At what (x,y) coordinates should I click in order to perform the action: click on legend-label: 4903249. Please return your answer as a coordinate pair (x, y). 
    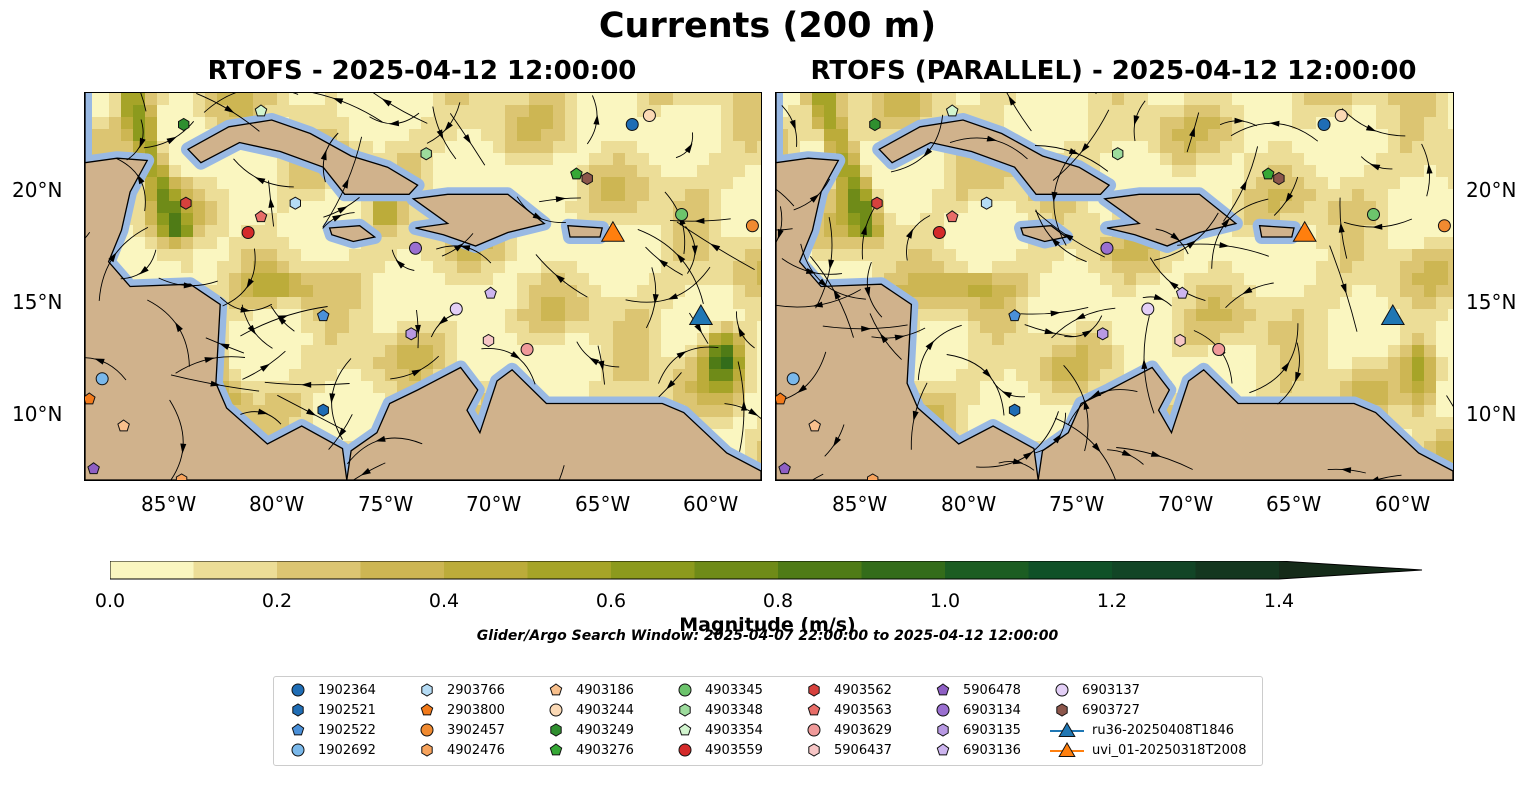
    Looking at the image, I should click on (605, 730).